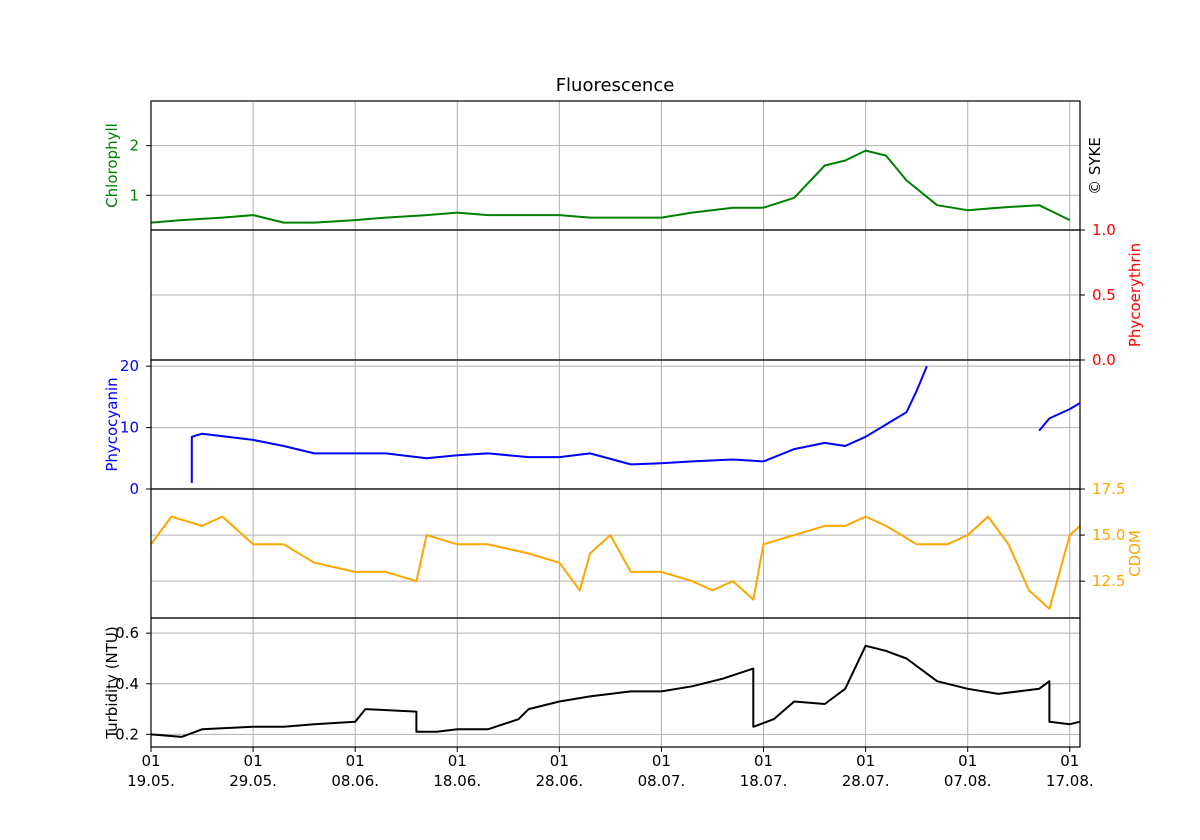 The image size is (1200, 840). I want to click on turbidity-ytick-label: 0.2, so click(127, 734).